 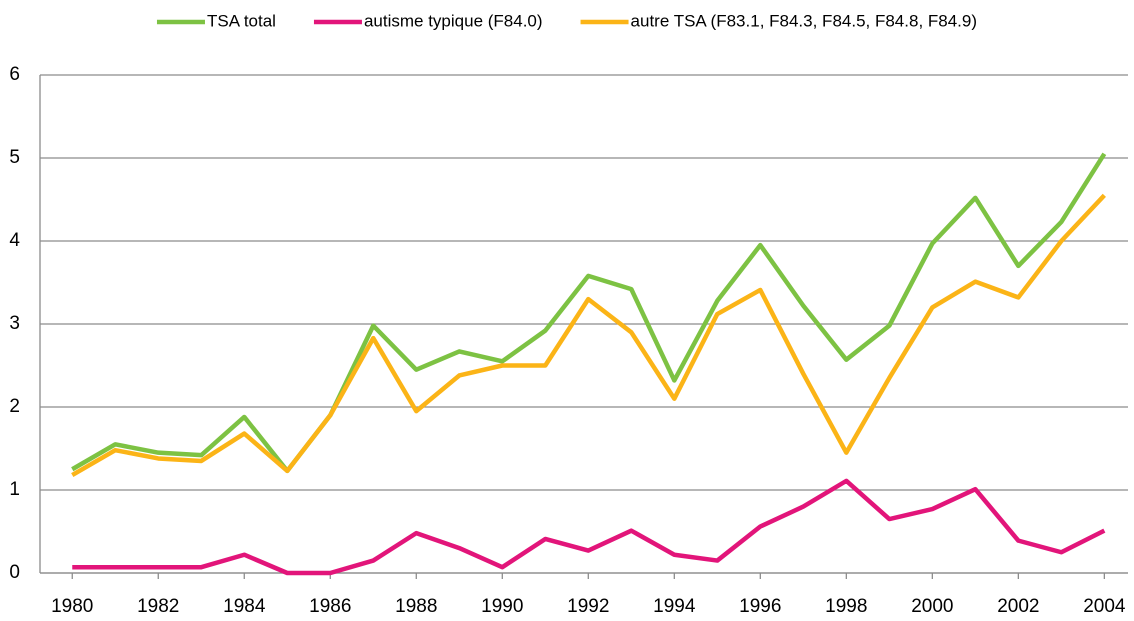 What do you see at coordinates (1104, 606) in the screenshot?
I see `x-tick-label: 2004` at bounding box center [1104, 606].